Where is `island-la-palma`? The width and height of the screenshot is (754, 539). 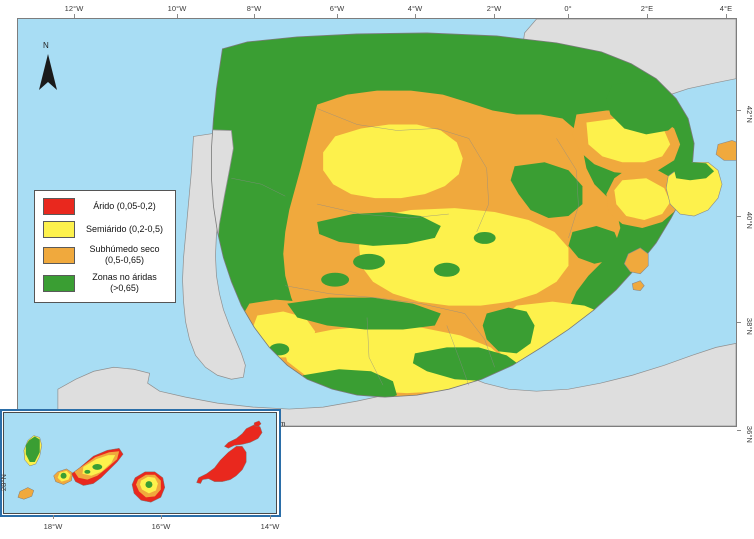 island-la-palma is located at coordinates (32, 451).